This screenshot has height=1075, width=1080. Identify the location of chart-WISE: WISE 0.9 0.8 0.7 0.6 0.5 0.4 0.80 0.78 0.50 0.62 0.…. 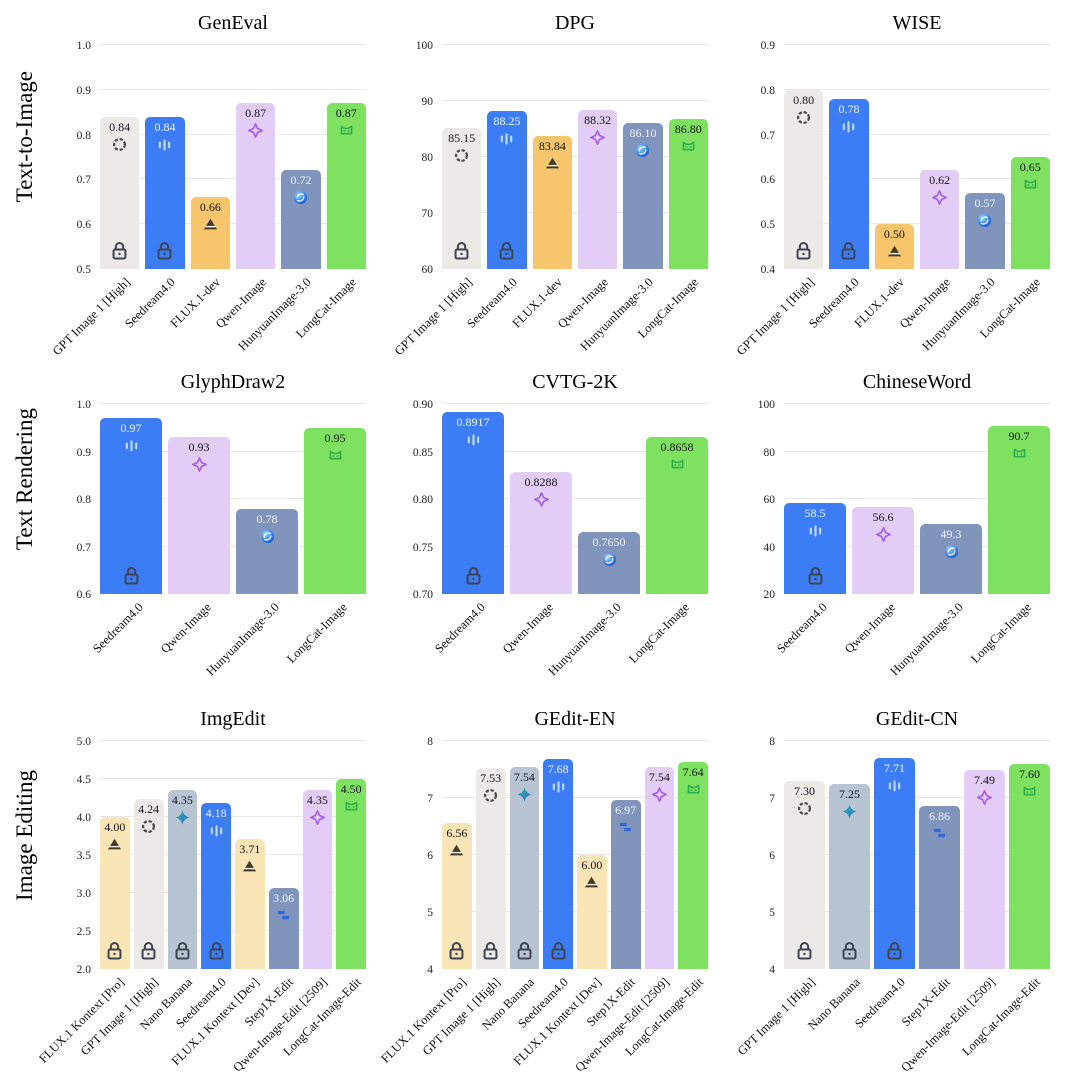
(903, 185).